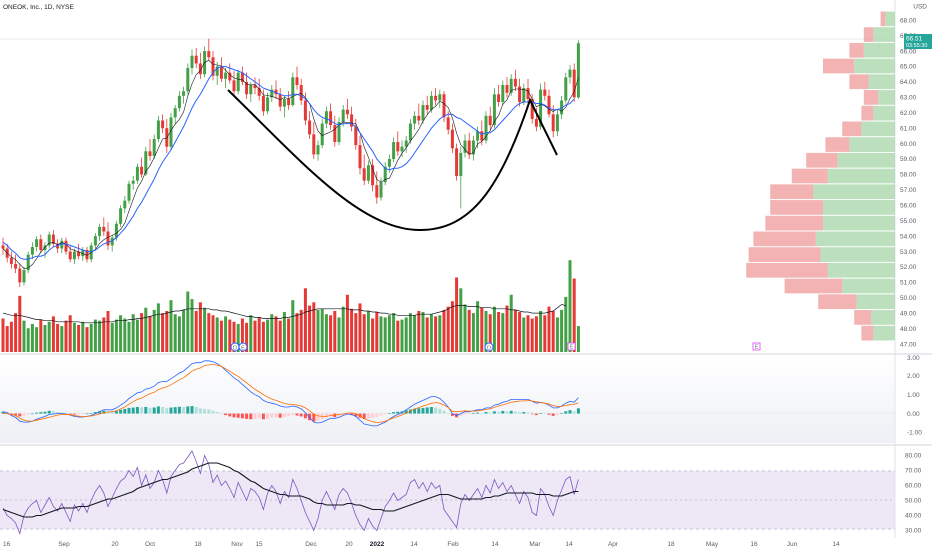  What do you see at coordinates (913, 414) in the screenshot?
I see `macd-axis-label: 0.00` at bounding box center [913, 414].